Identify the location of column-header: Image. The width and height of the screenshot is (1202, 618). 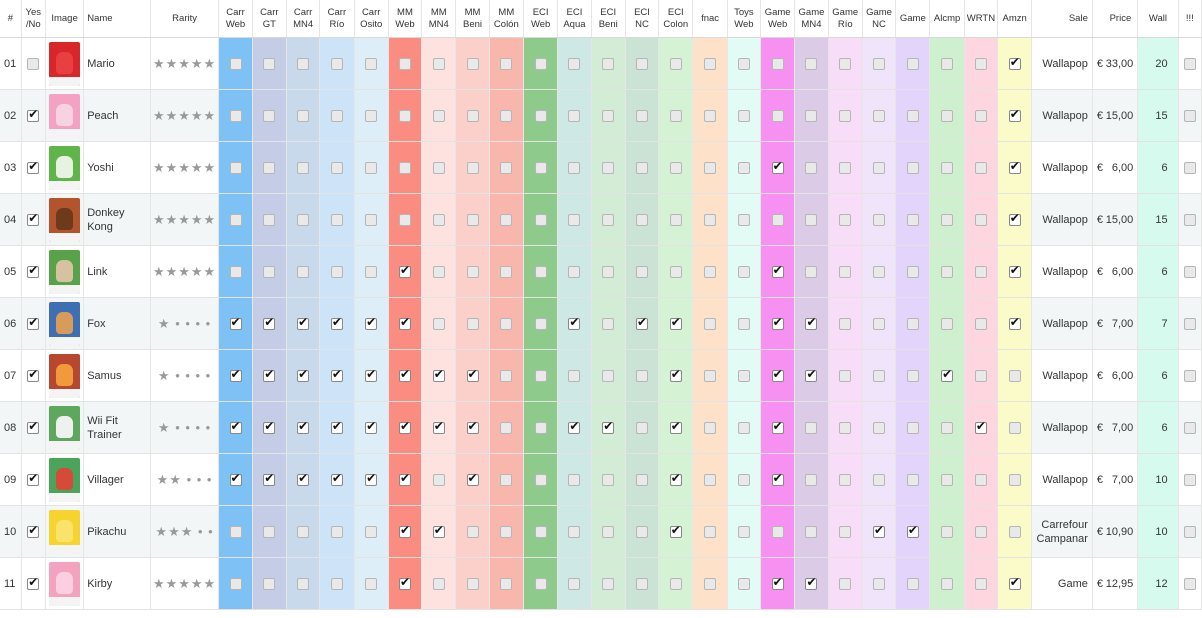
(65, 19).